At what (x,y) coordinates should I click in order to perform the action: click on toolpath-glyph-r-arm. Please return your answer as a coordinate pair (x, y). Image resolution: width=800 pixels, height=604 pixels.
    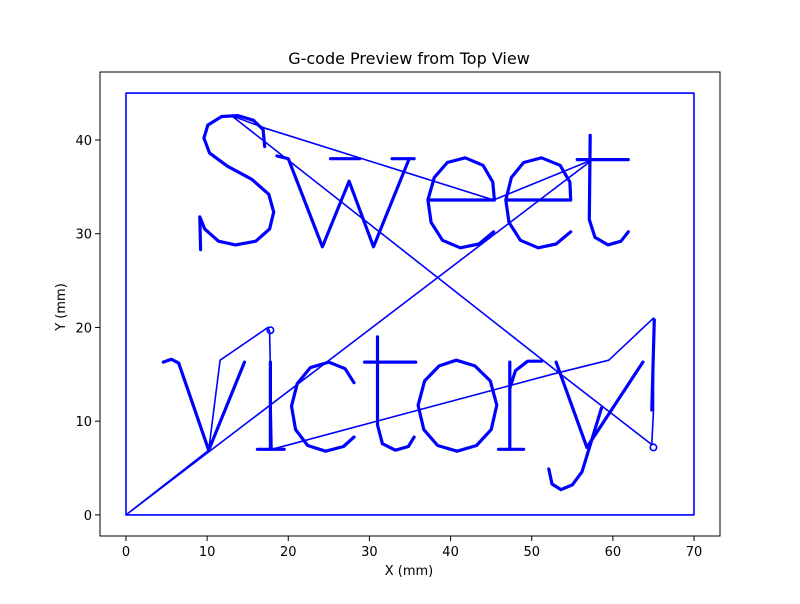
    Looking at the image, I should click on (526, 374).